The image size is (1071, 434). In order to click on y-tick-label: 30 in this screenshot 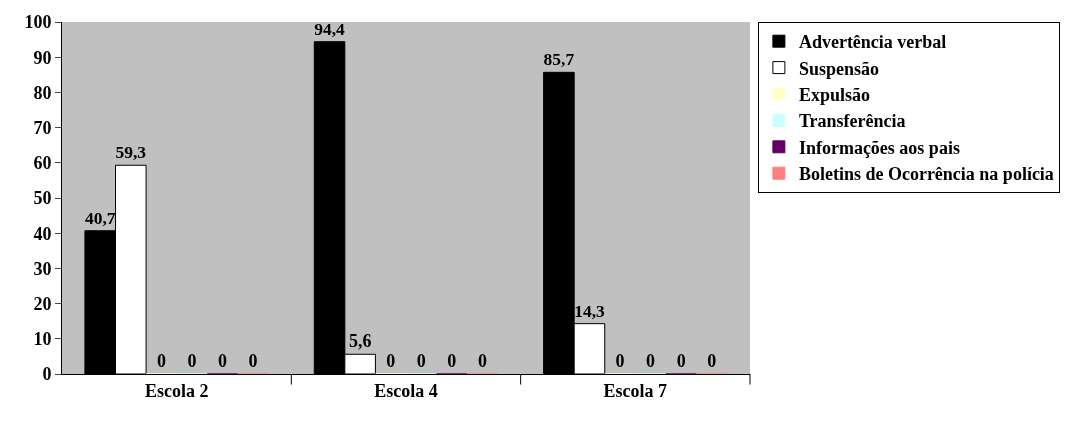, I will do `click(42, 268)`.